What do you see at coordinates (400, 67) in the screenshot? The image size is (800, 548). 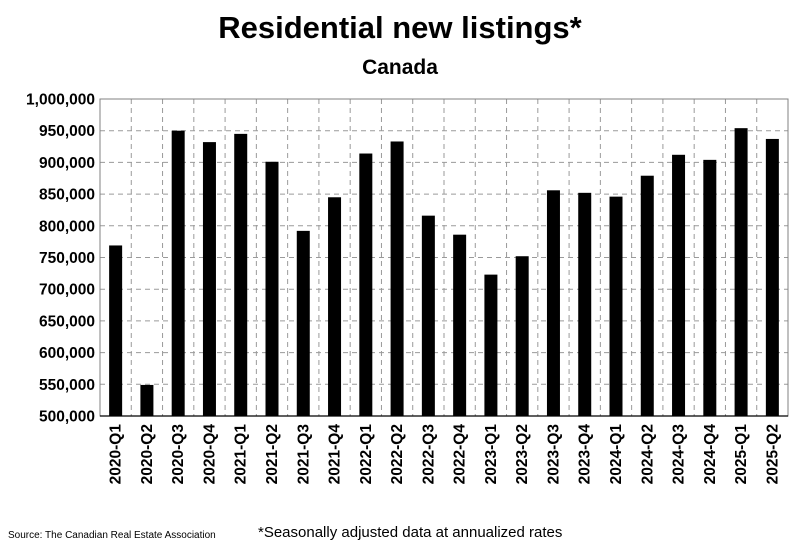 I see `chart-subtitle: Canada` at bounding box center [400, 67].